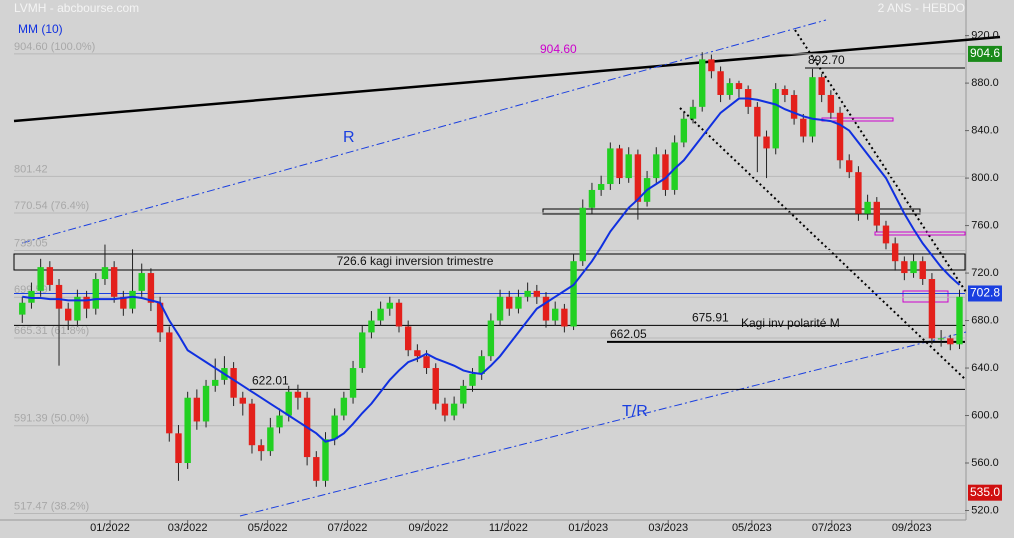 This screenshot has height=538, width=1014. I want to click on y-tick-label: 840.0, so click(985, 130).